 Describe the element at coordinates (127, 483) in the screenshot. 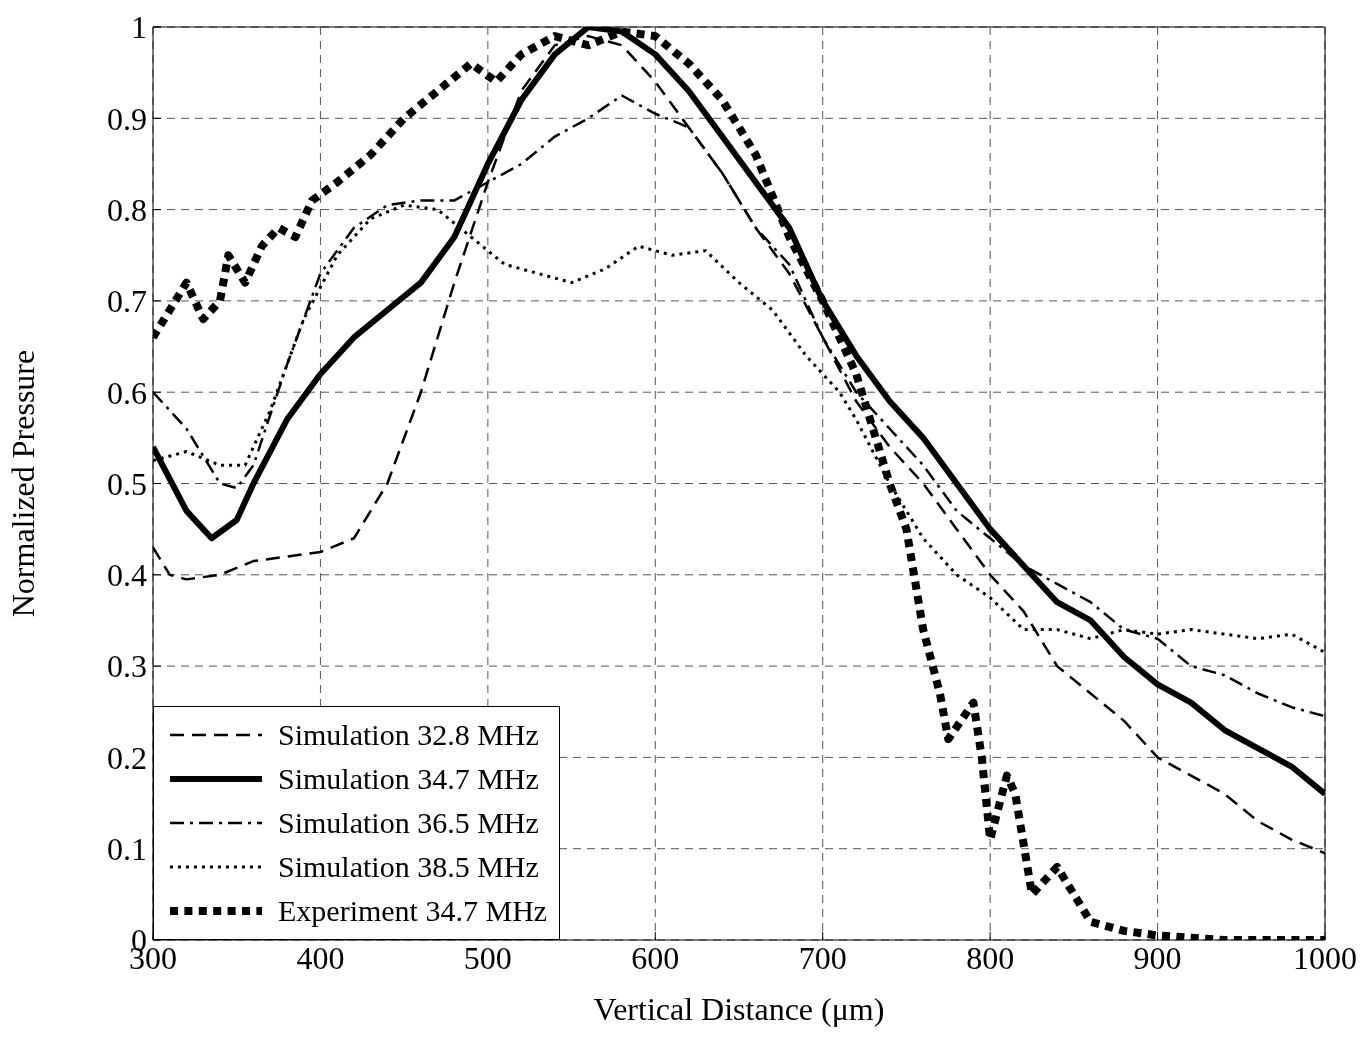

I see `y-tick-label: 0.5` at that location.